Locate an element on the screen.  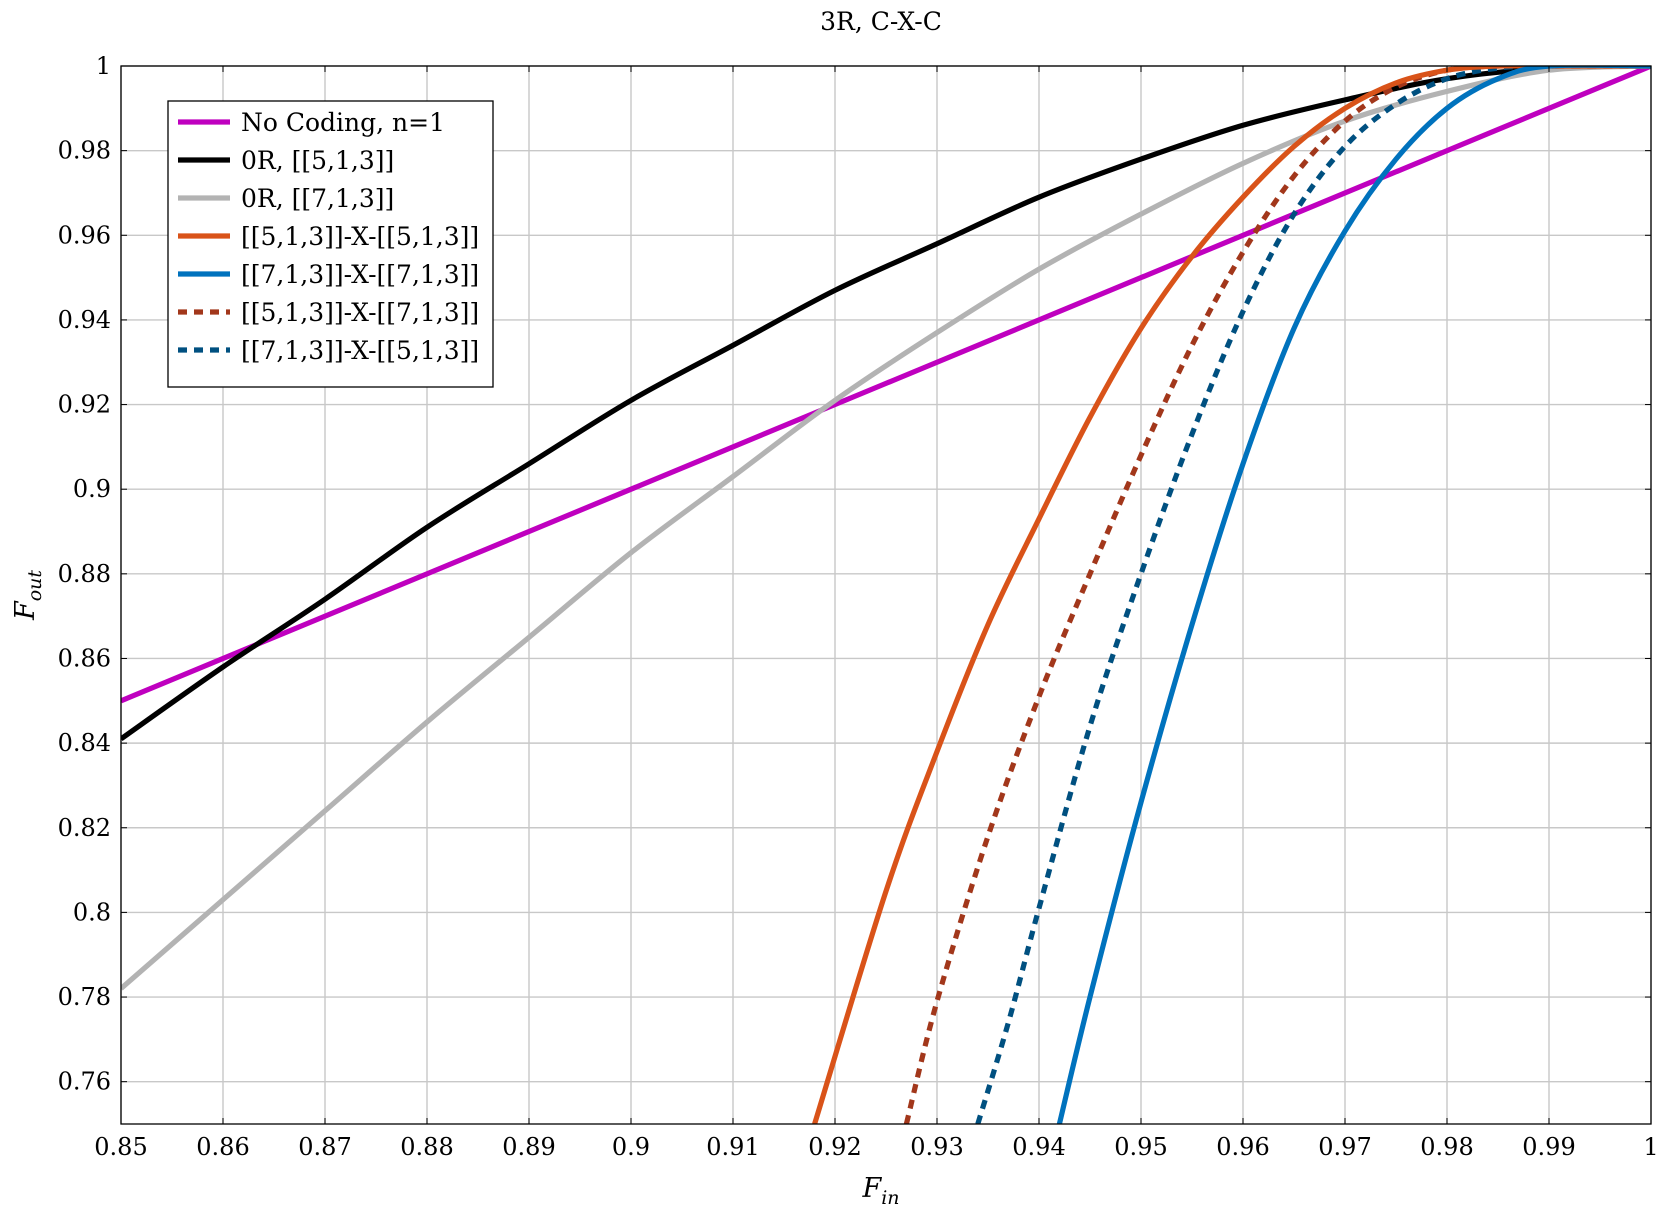
y-tick-label: 0.78 is located at coordinates (84, 997).